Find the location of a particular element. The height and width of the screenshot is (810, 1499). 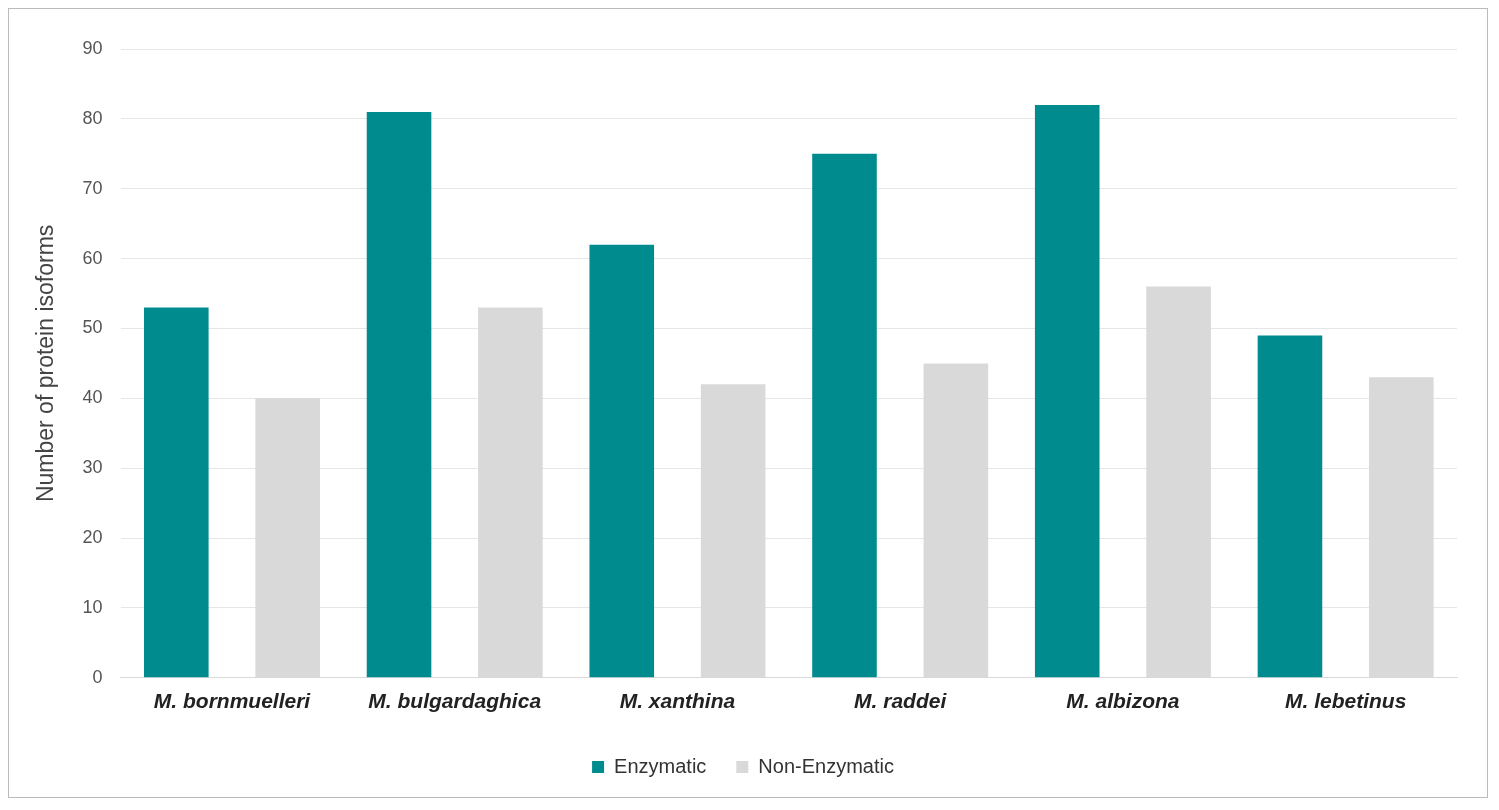

y-tick-label: 80 is located at coordinates (92, 117).